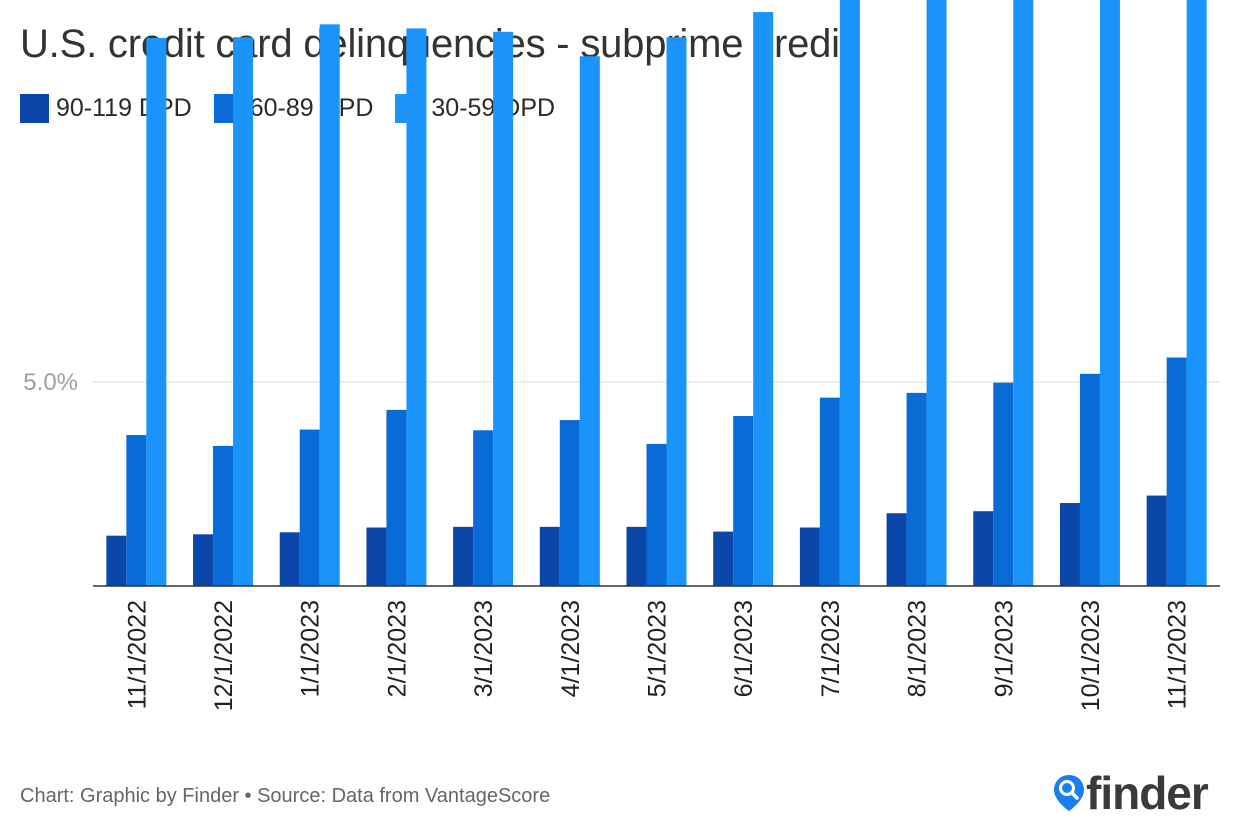 This screenshot has height=840, width=1240. What do you see at coordinates (137, 654) in the screenshot?
I see `x-tick-label: 11/1/2022` at bounding box center [137, 654].